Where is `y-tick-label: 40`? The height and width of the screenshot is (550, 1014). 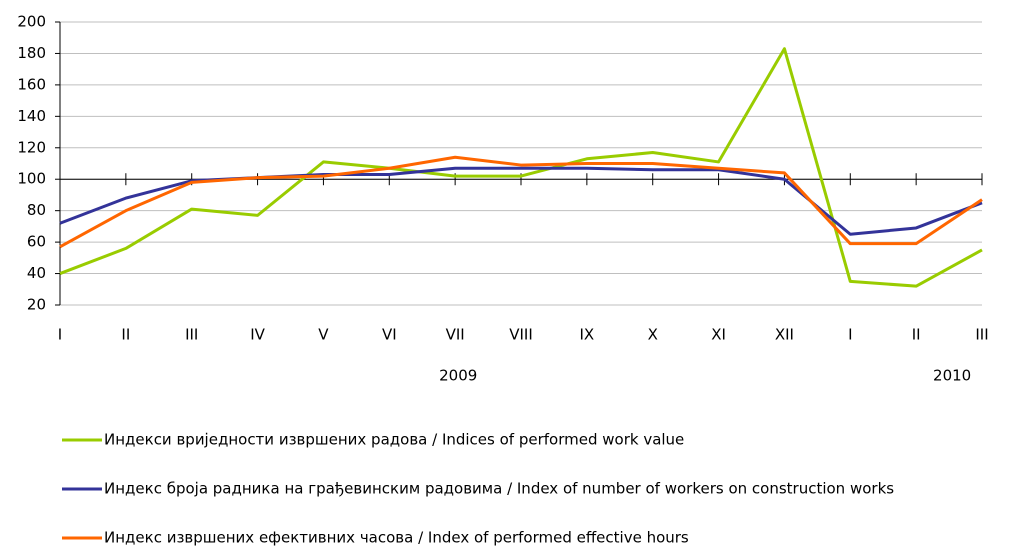
y-tick-label: 40 is located at coordinates (36, 273).